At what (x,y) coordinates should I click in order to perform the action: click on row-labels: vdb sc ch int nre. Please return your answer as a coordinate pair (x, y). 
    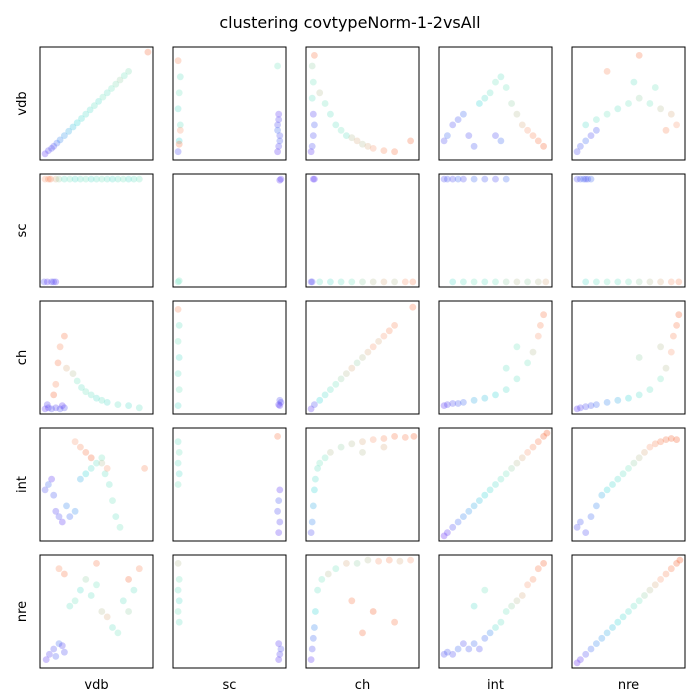
    Looking at the image, I should click on (22, 356).